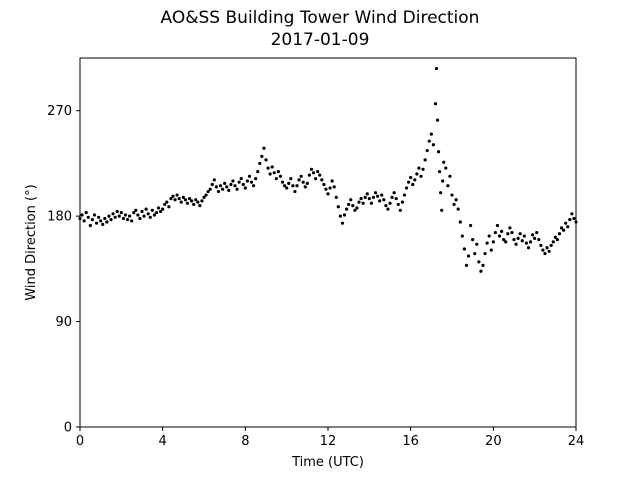 The width and height of the screenshot is (640, 480). Describe the element at coordinates (320, 40) in the screenshot. I see `chart-subtitle: 2017-01-09` at that location.